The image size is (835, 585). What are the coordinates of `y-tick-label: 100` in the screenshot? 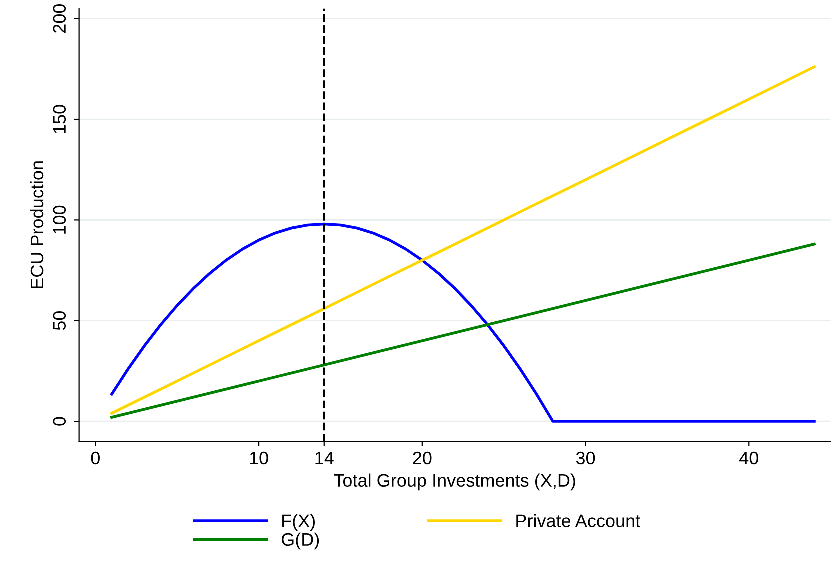 It's located at (59, 220).